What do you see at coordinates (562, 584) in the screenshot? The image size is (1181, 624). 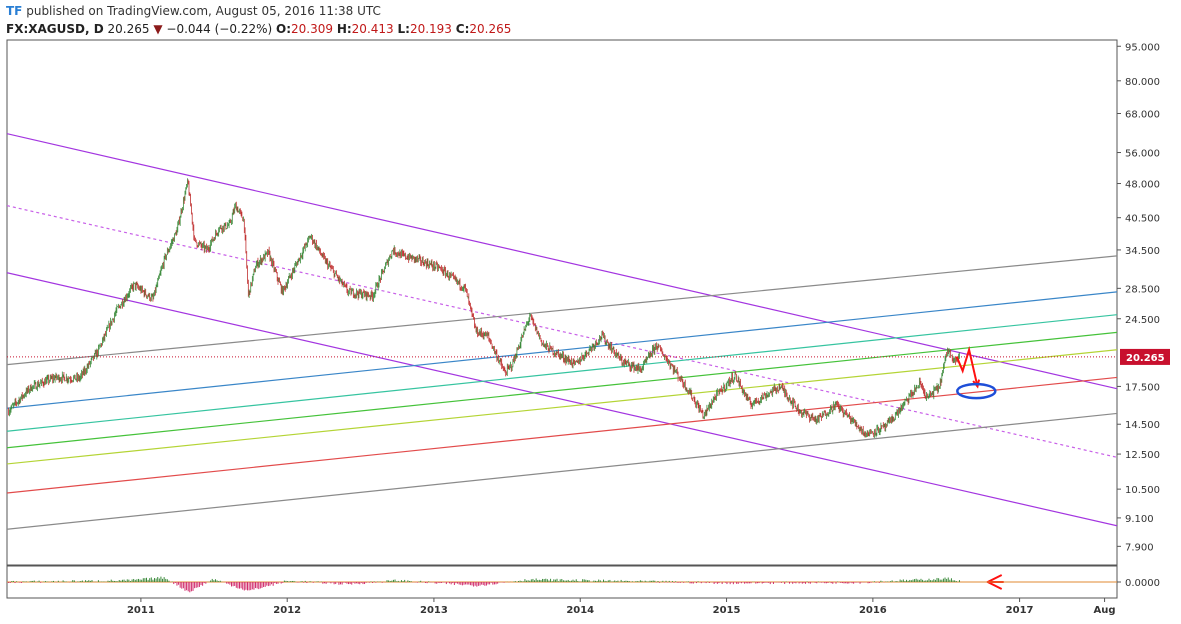 I see `indicator-series` at bounding box center [562, 584].